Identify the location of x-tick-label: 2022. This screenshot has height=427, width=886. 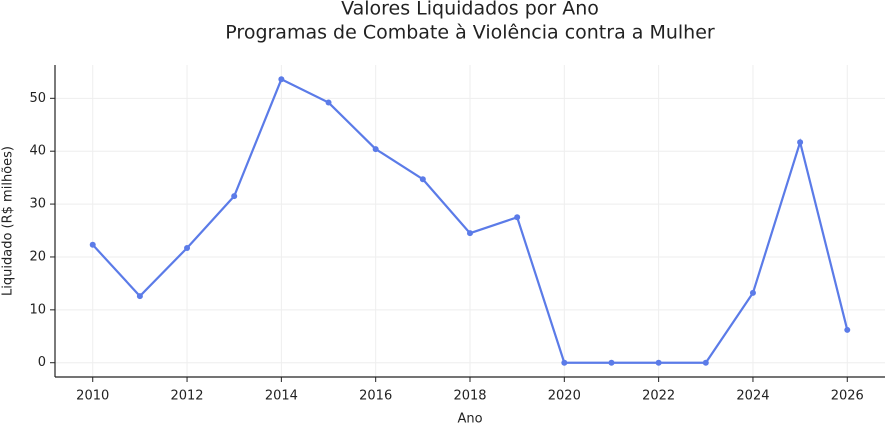
(658, 396).